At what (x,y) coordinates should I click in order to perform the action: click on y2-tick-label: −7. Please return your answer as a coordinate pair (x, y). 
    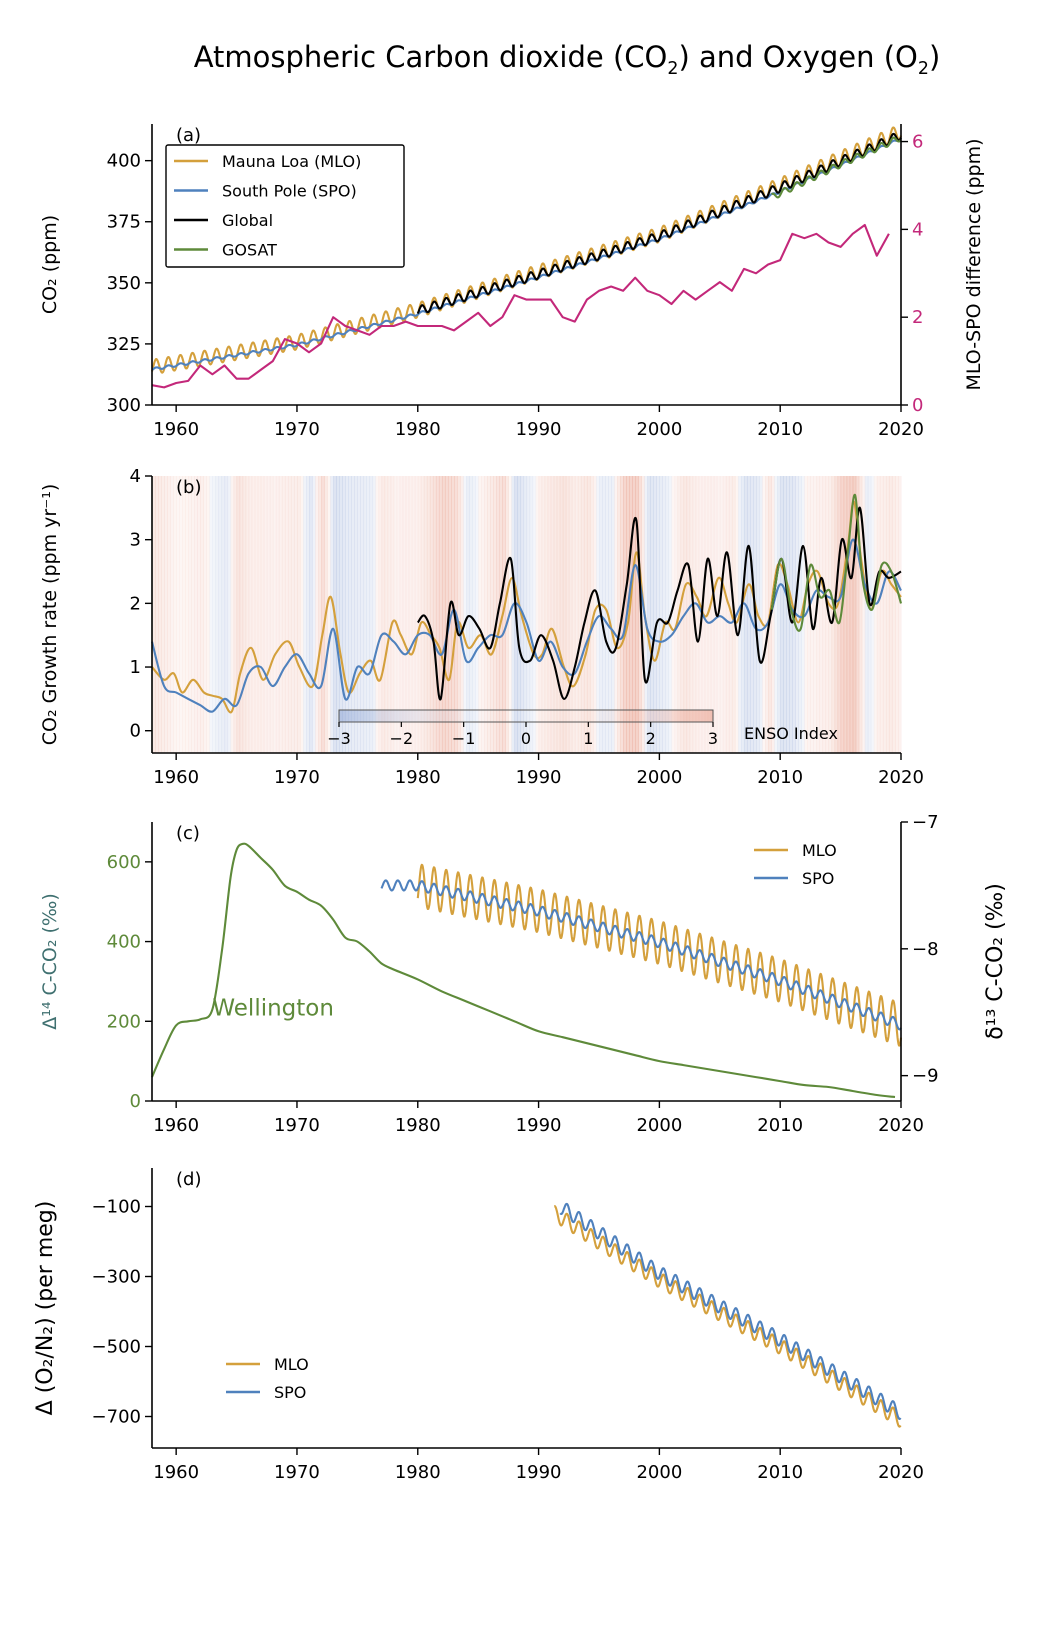
    Looking at the image, I should click on (925, 822).